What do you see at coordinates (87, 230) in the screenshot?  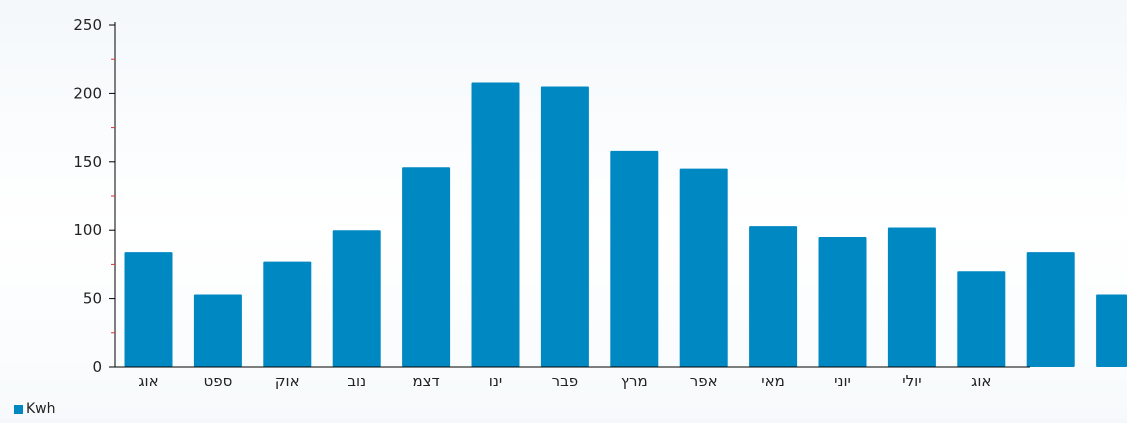 I see `y-tick-label: 100` at bounding box center [87, 230].